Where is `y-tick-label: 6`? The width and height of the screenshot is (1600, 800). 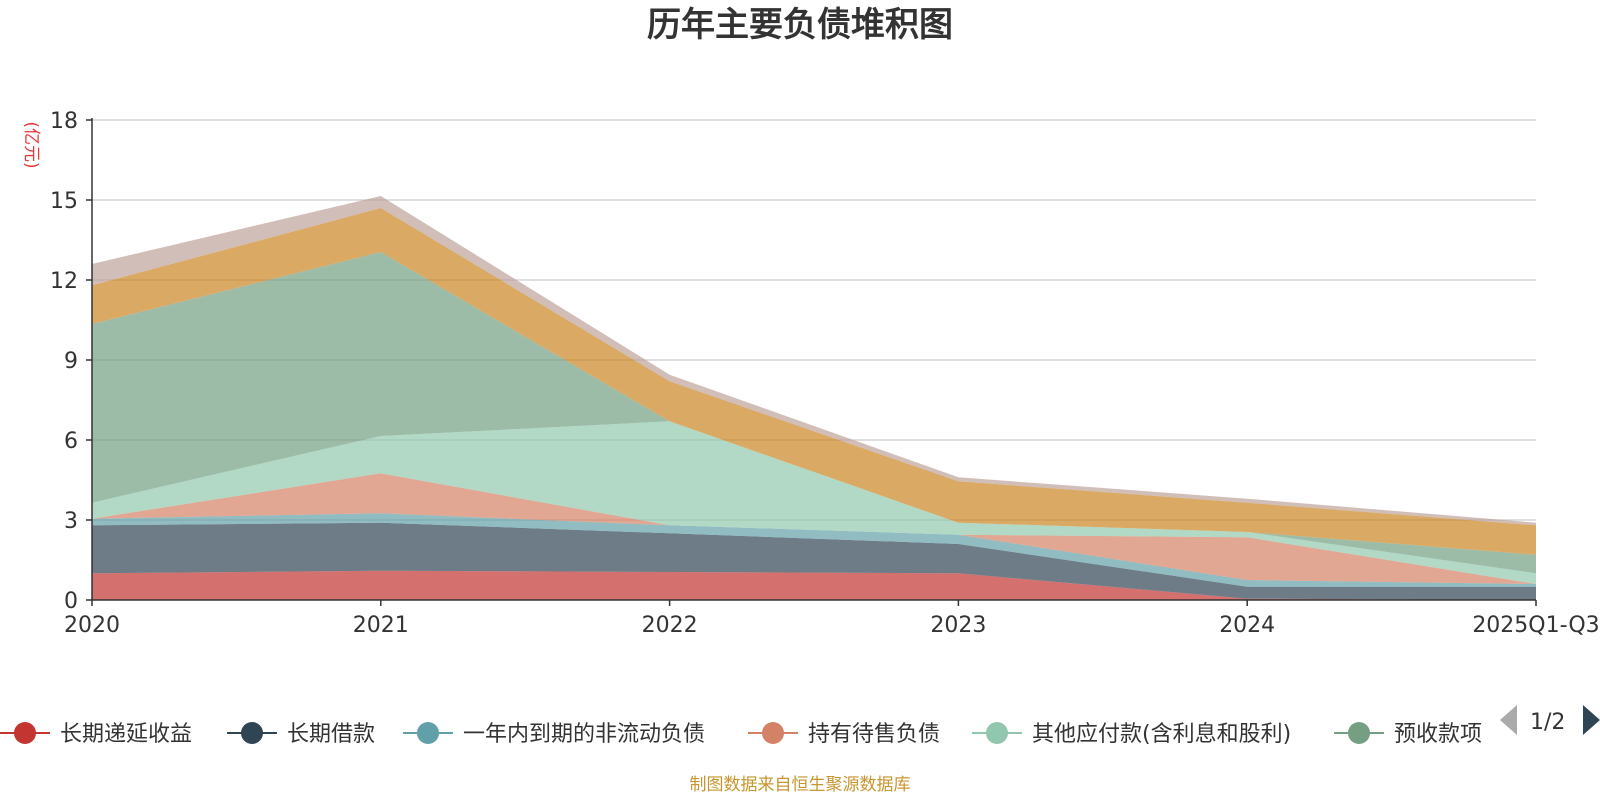
y-tick-label: 6 is located at coordinates (71, 441).